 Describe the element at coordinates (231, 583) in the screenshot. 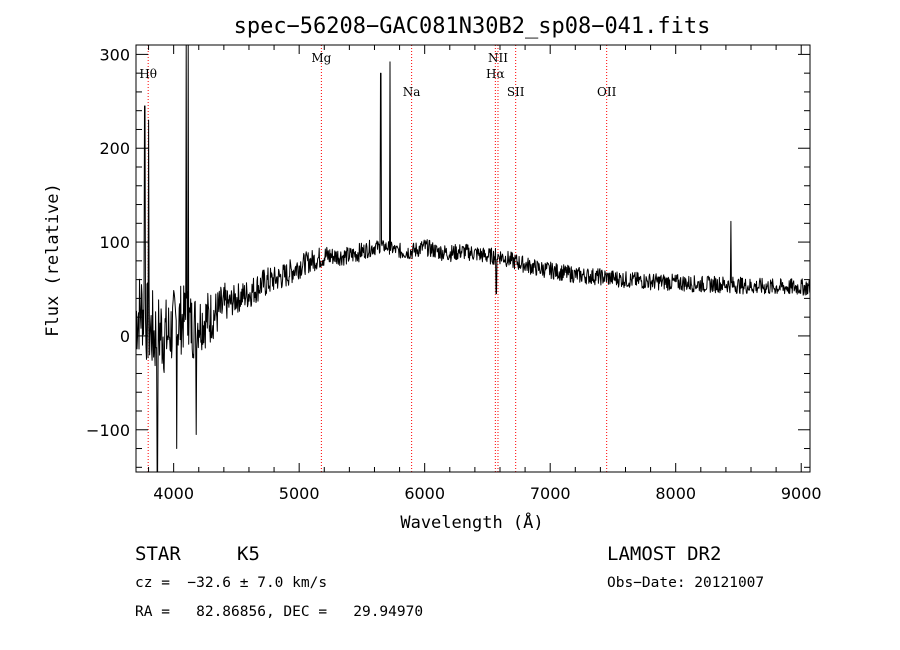

I see `redshift-text: cz = −32.6 ± 7.0 km/s` at that location.